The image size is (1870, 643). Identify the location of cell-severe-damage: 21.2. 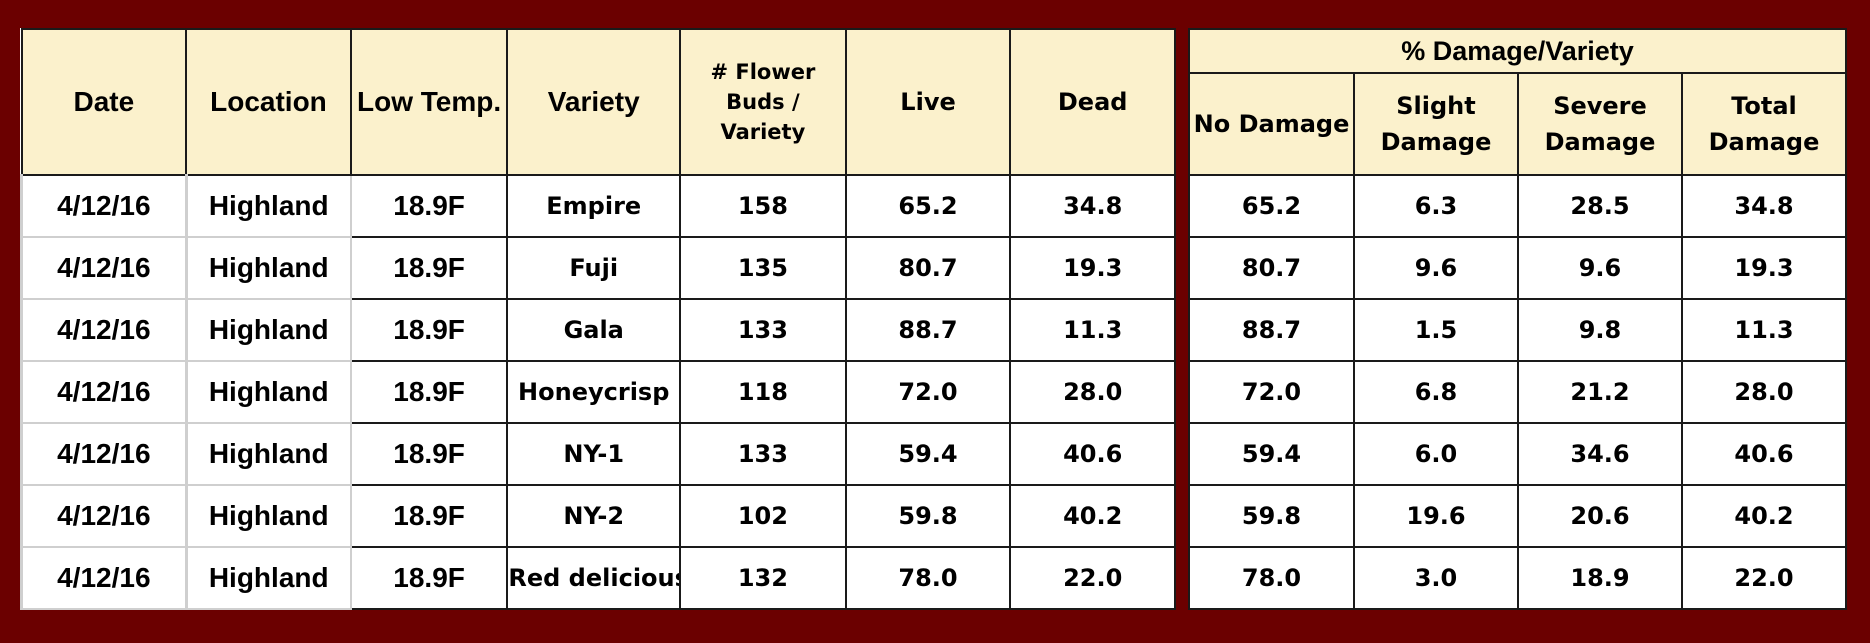
(1600, 392).